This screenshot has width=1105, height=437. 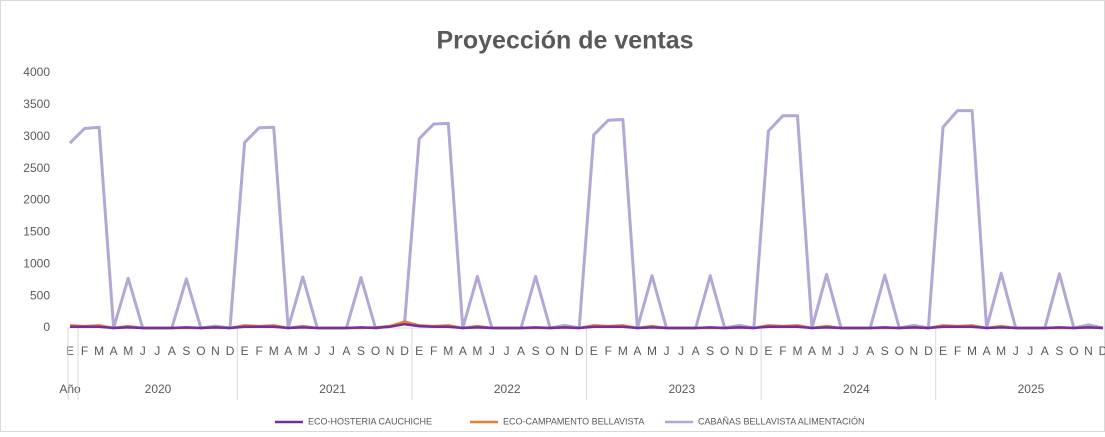 What do you see at coordinates (36, 200) in the screenshot?
I see `y-tick-label: 2000` at bounding box center [36, 200].